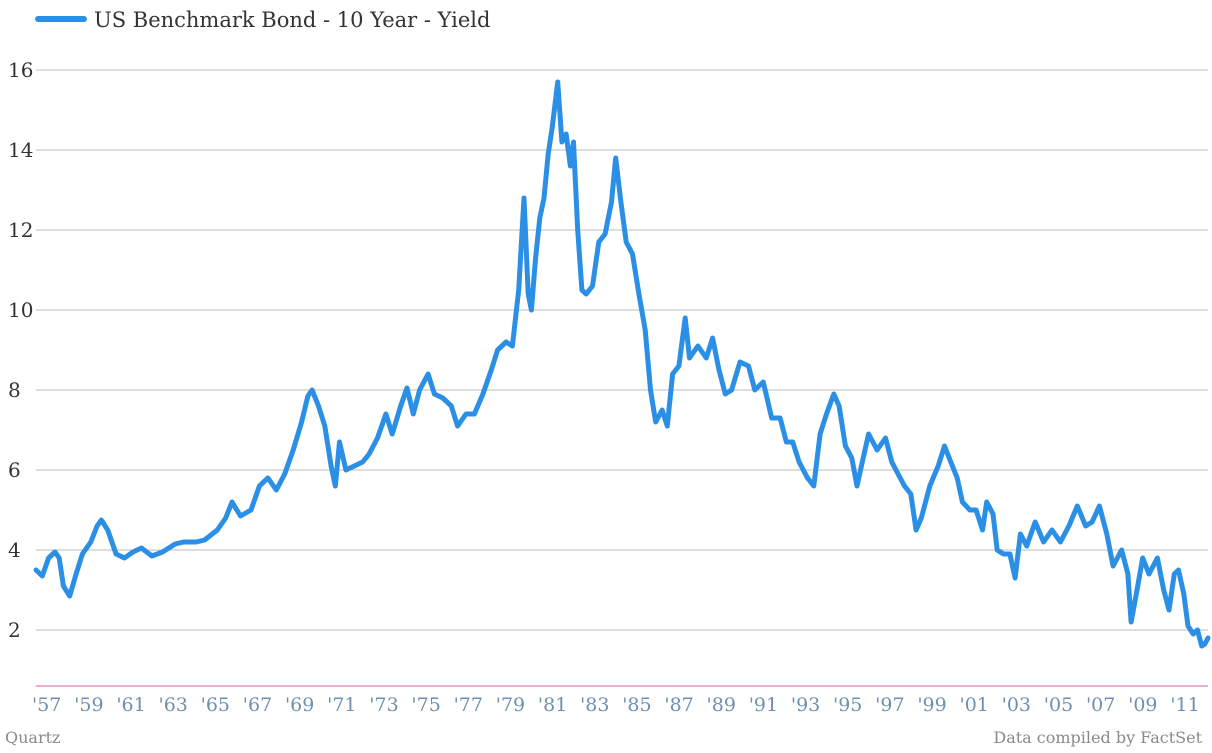 The height and width of the screenshot is (753, 1212). What do you see at coordinates (931, 705) in the screenshot?
I see `x-tick-label: '99` at bounding box center [931, 705].